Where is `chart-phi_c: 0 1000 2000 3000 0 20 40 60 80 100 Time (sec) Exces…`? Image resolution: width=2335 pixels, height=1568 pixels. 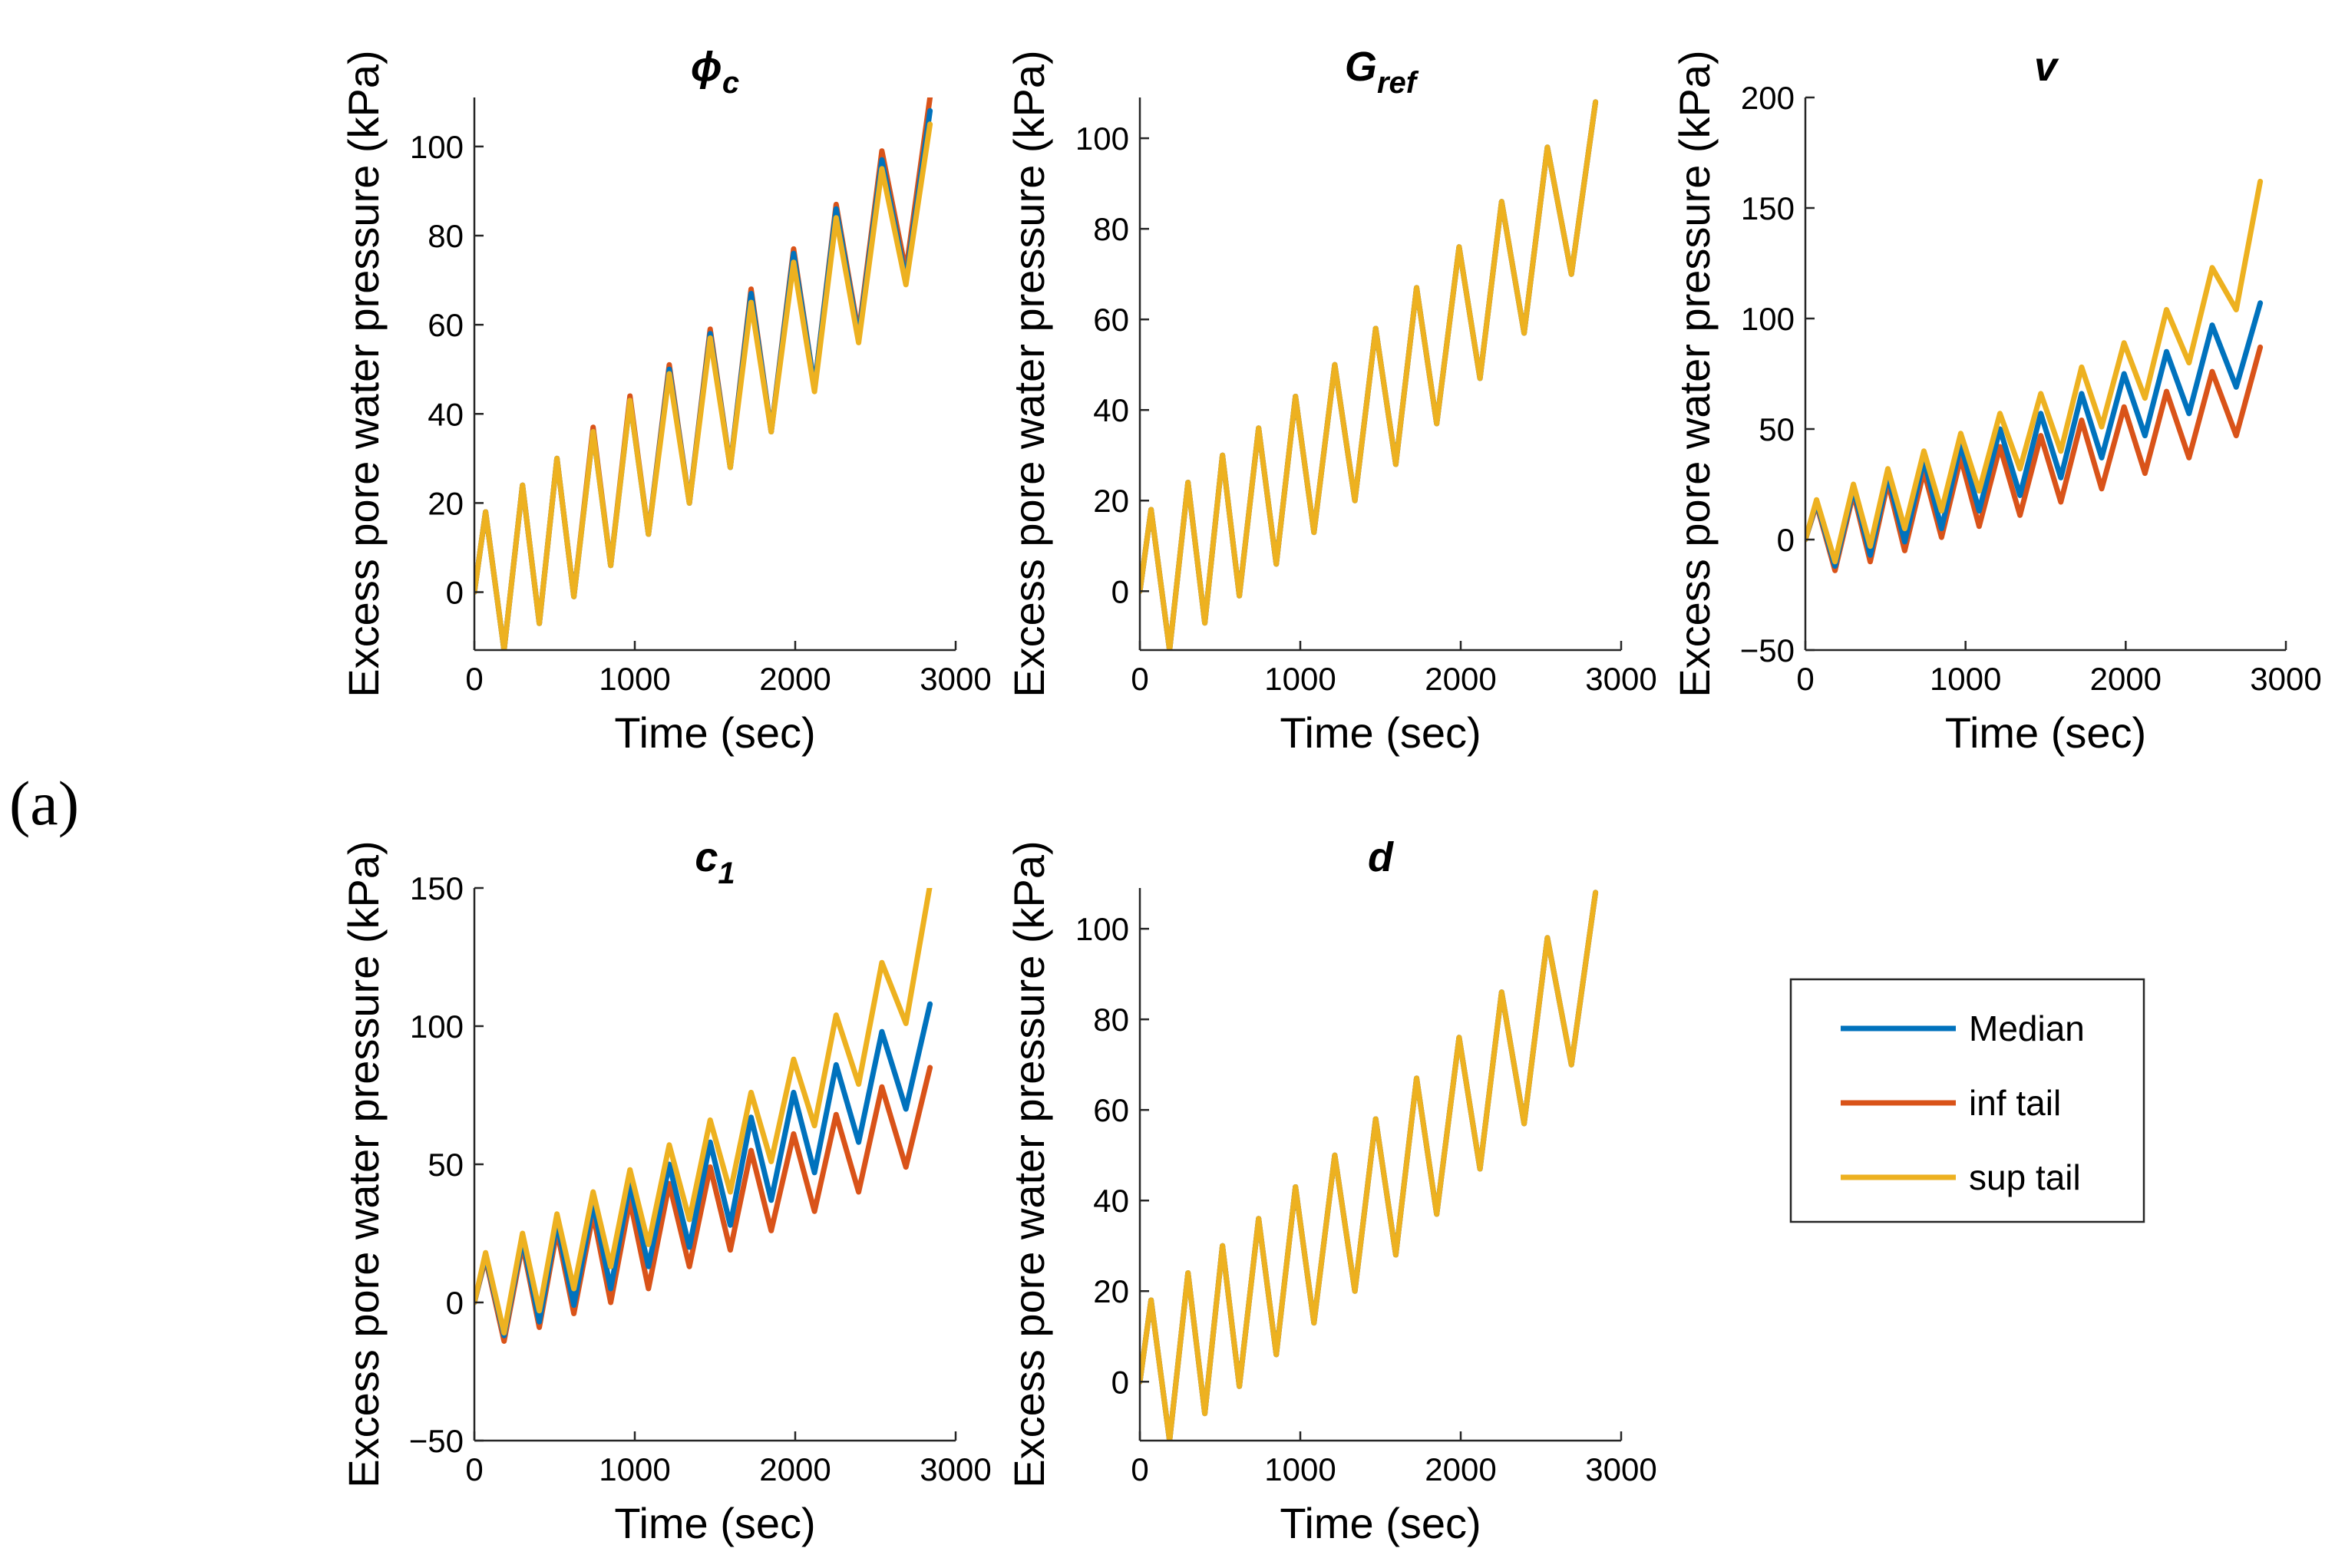 chart-phi_c: 0 1000 2000 3000 0 20 40 60 80 100 Time (sec) Exces… is located at coordinates (665, 400).